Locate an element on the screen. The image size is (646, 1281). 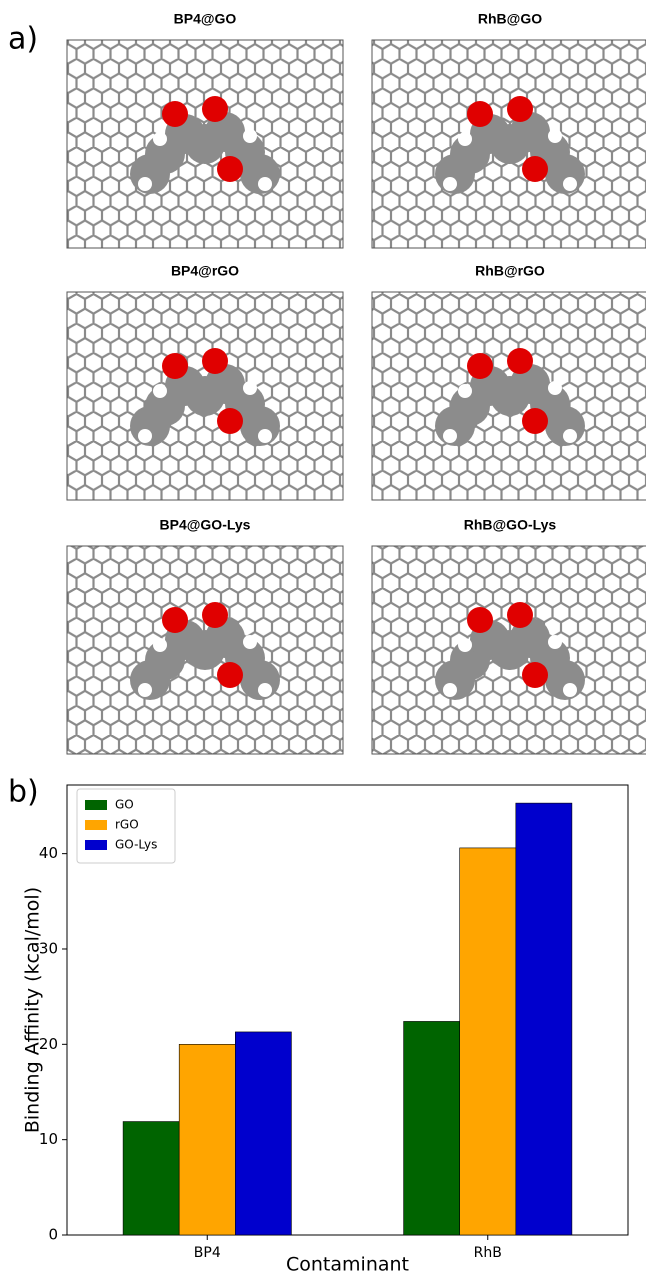
x-axis-label: Contaminant is located at coordinates (347, 1265).